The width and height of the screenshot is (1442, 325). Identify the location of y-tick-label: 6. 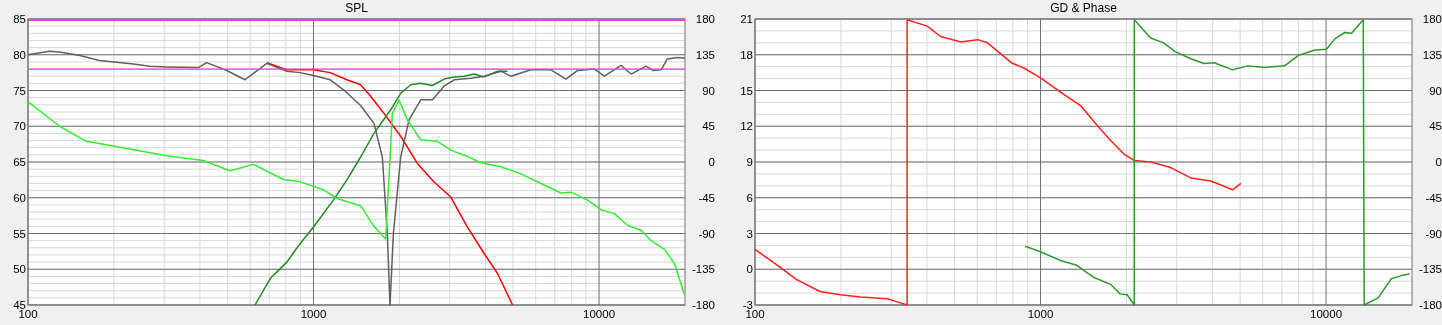
(749, 197).